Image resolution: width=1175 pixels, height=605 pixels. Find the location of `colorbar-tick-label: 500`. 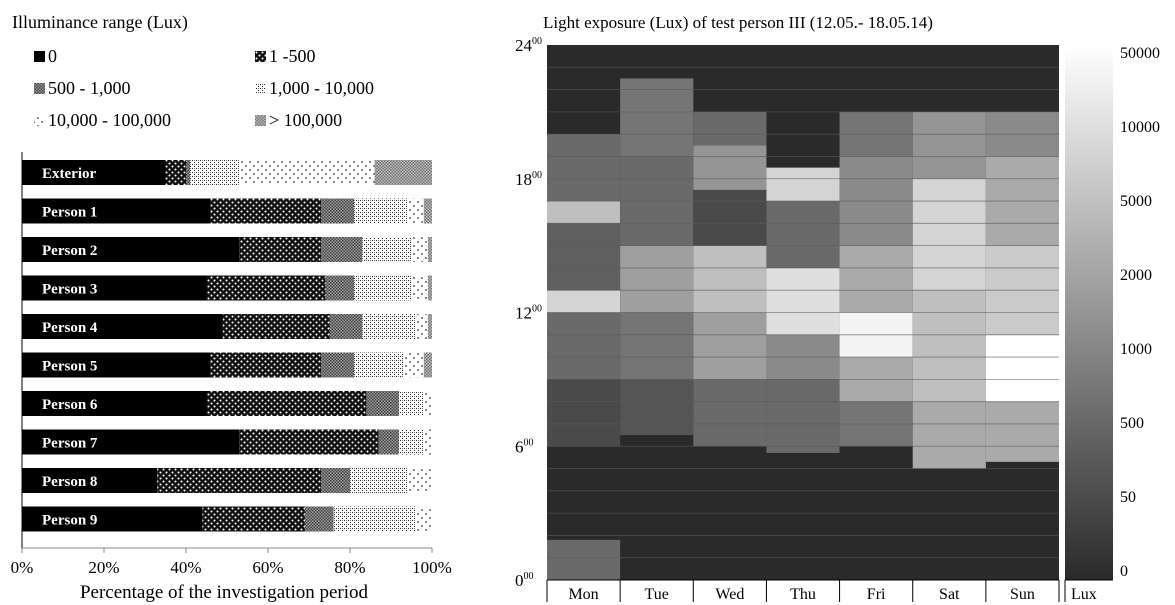

colorbar-tick-label: 500 is located at coordinates (1132, 423).